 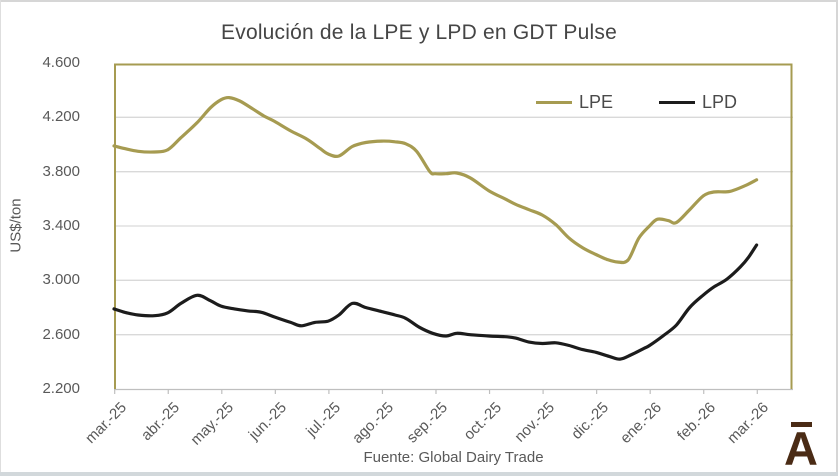 I want to click on window-border-right, so click(x=837, y=236).